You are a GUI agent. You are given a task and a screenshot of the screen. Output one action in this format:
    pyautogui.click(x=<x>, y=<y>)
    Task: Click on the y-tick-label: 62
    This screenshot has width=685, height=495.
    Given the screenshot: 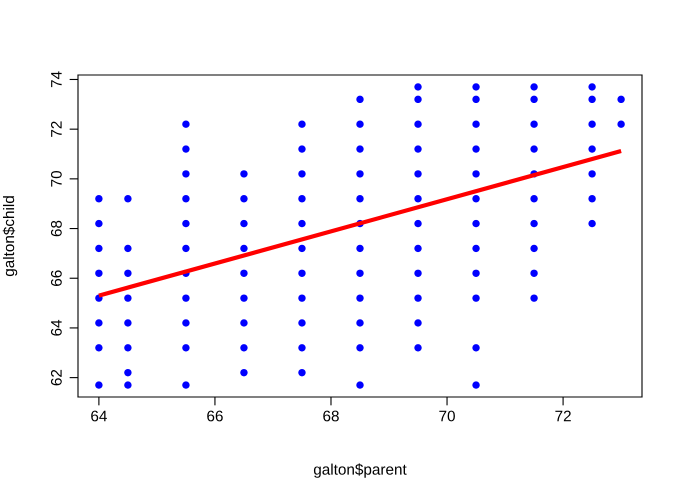 What is the action you would take?
    pyautogui.click(x=56, y=378)
    